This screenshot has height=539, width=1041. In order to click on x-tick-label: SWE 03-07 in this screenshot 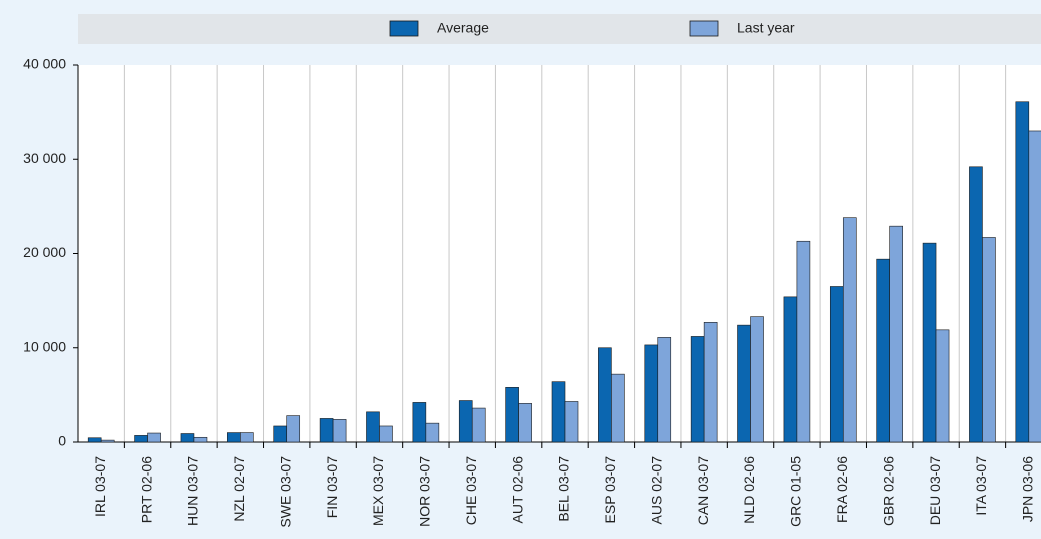, I will do `click(285, 492)`.